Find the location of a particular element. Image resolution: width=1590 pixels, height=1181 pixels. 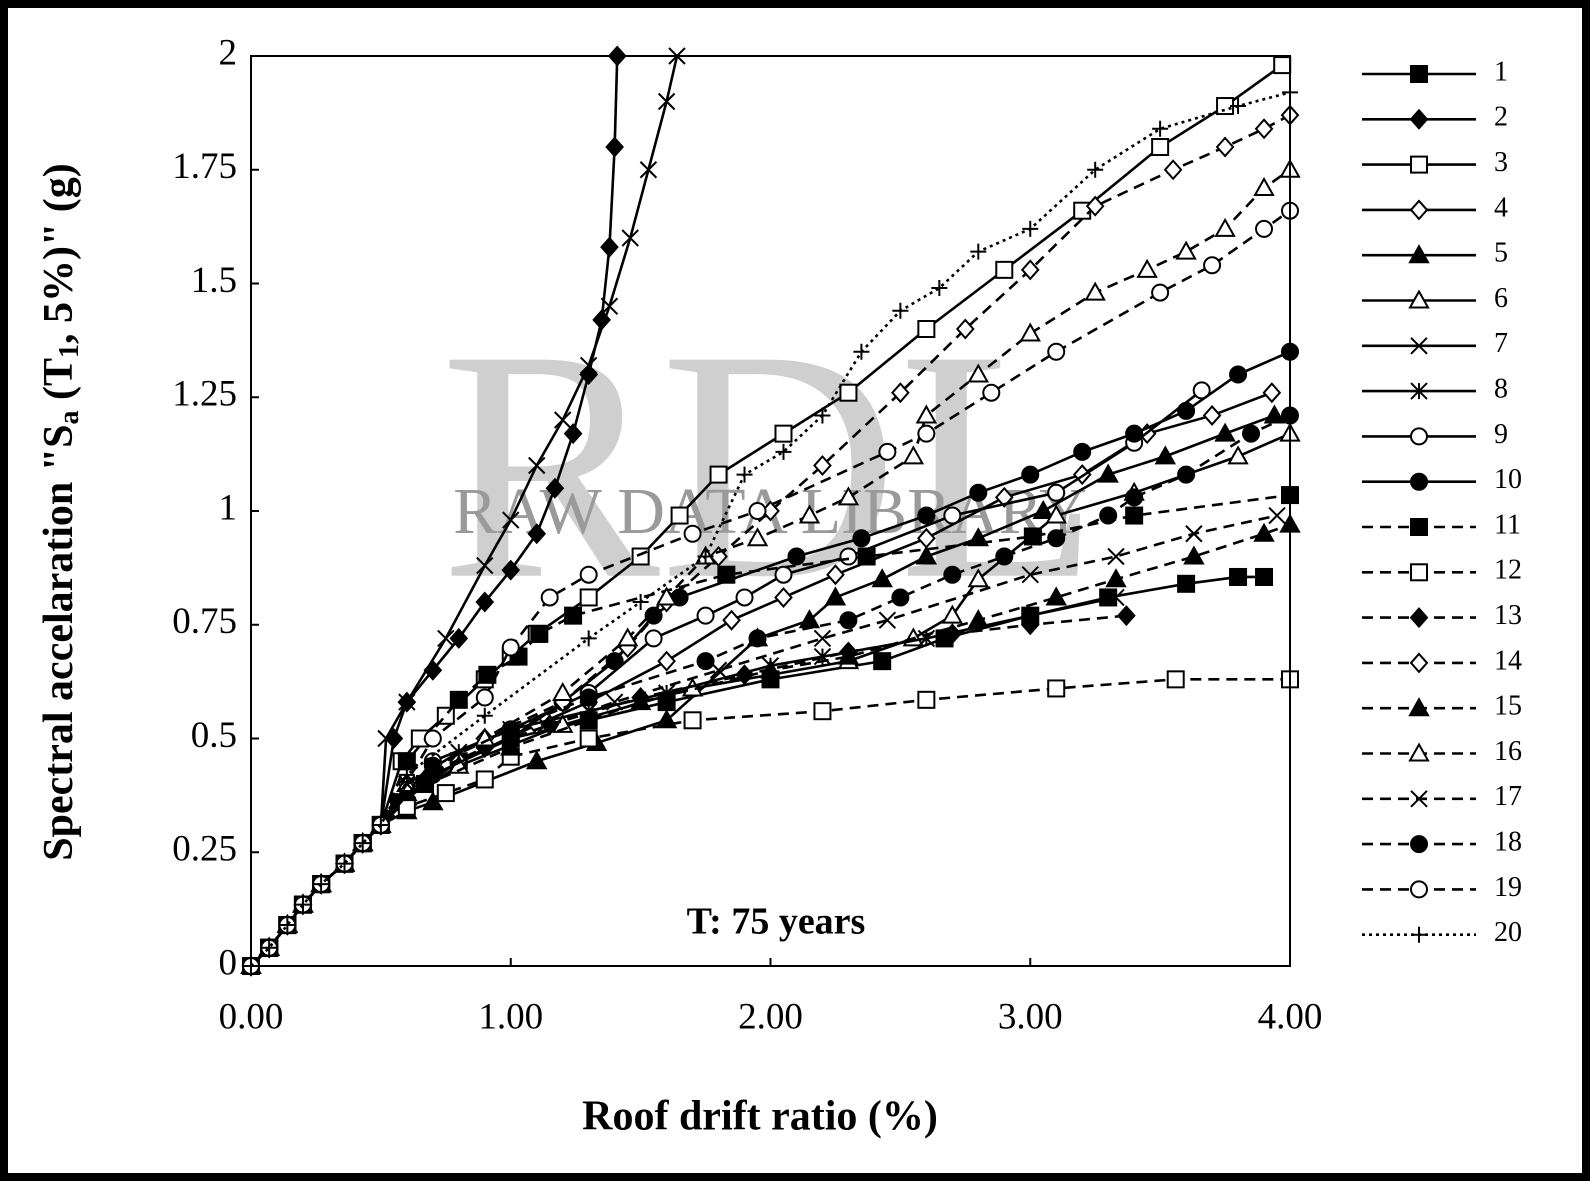

legend-item: 19 is located at coordinates (1442, 887).